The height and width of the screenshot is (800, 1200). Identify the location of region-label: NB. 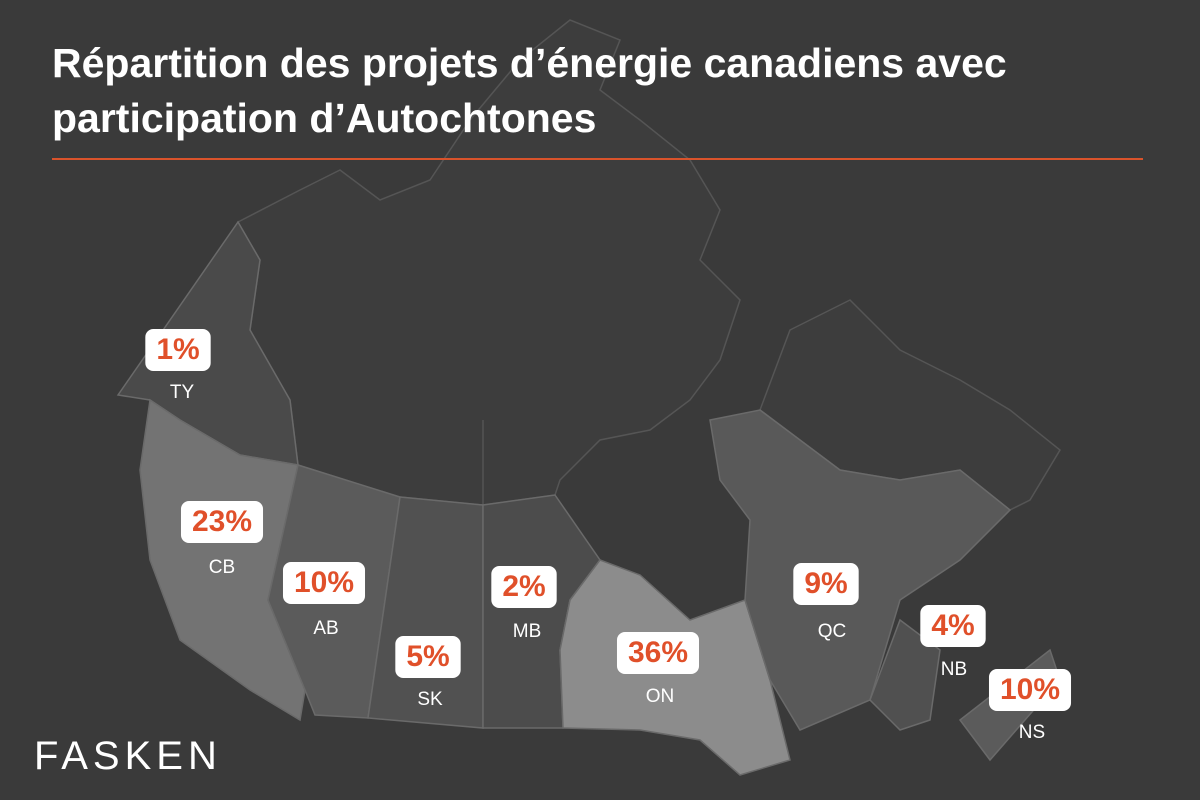
(954, 669).